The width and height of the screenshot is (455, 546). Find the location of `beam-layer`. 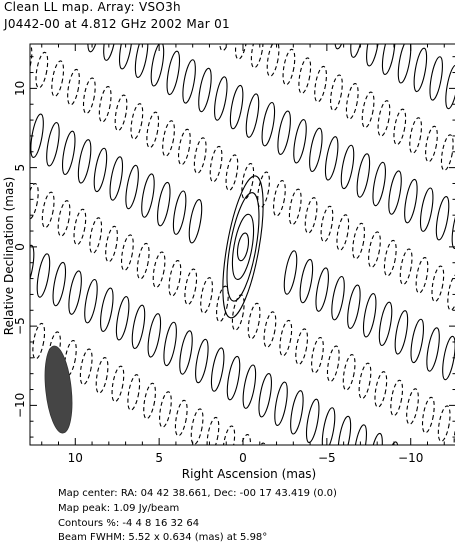

beam-layer is located at coordinates (58, 389).